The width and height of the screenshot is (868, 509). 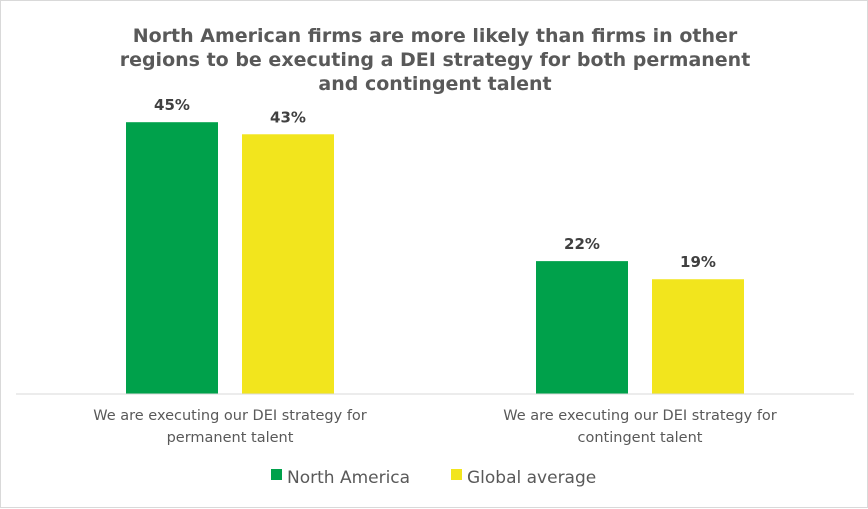 What do you see at coordinates (531, 478) in the screenshot?
I see `legend-label-global-average: Global average` at bounding box center [531, 478].